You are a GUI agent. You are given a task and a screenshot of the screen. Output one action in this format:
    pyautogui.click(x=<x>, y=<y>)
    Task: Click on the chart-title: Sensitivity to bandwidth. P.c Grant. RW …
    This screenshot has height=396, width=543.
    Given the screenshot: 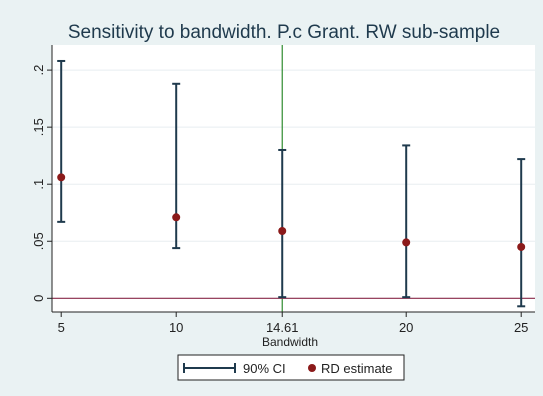 What is the action you would take?
    pyautogui.click(x=284, y=32)
    